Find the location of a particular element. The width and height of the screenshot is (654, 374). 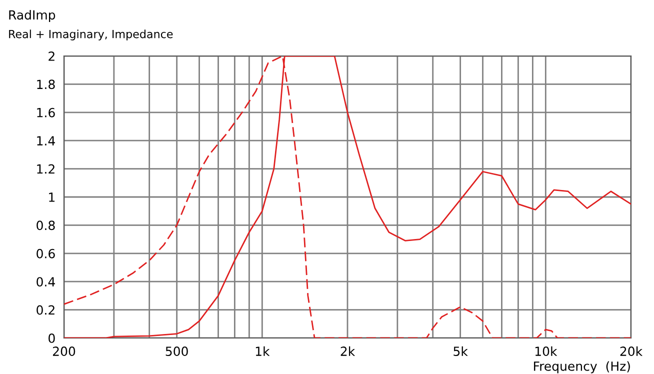

y-tick-label: 1.8 is located at coordinates (46, 85).